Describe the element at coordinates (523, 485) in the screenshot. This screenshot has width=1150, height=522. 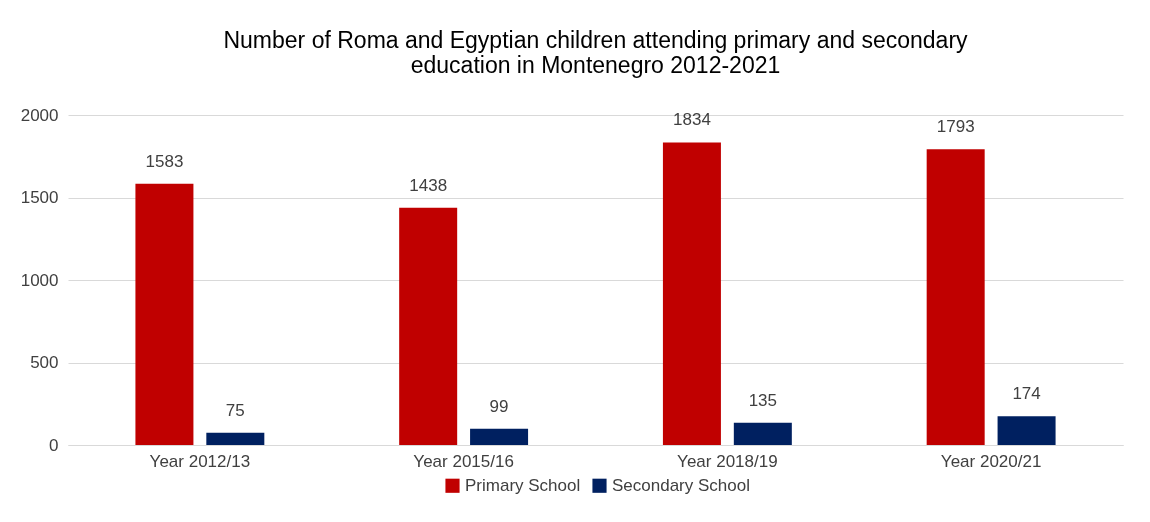
I see `legend-label: Primary School` at that location.